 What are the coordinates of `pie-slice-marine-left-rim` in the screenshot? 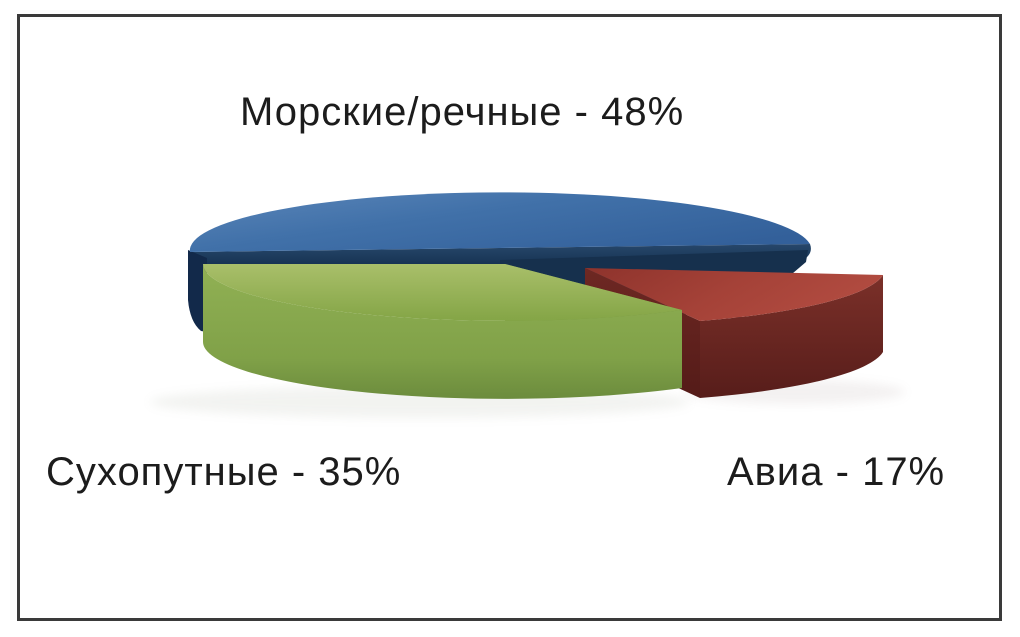 It's located at (197, 291).